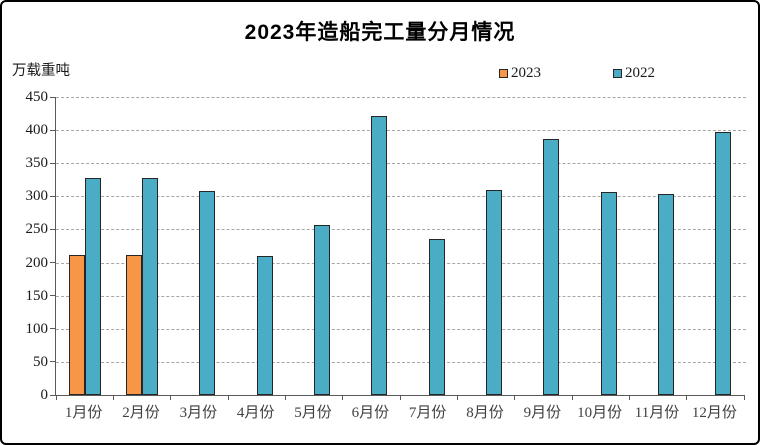 This screenshot has height=445, width=760. What do you see at coordinates (427, 413) in the screenshot?
I see `x-axis-label: 7月份` at bounding box center [427, 413].